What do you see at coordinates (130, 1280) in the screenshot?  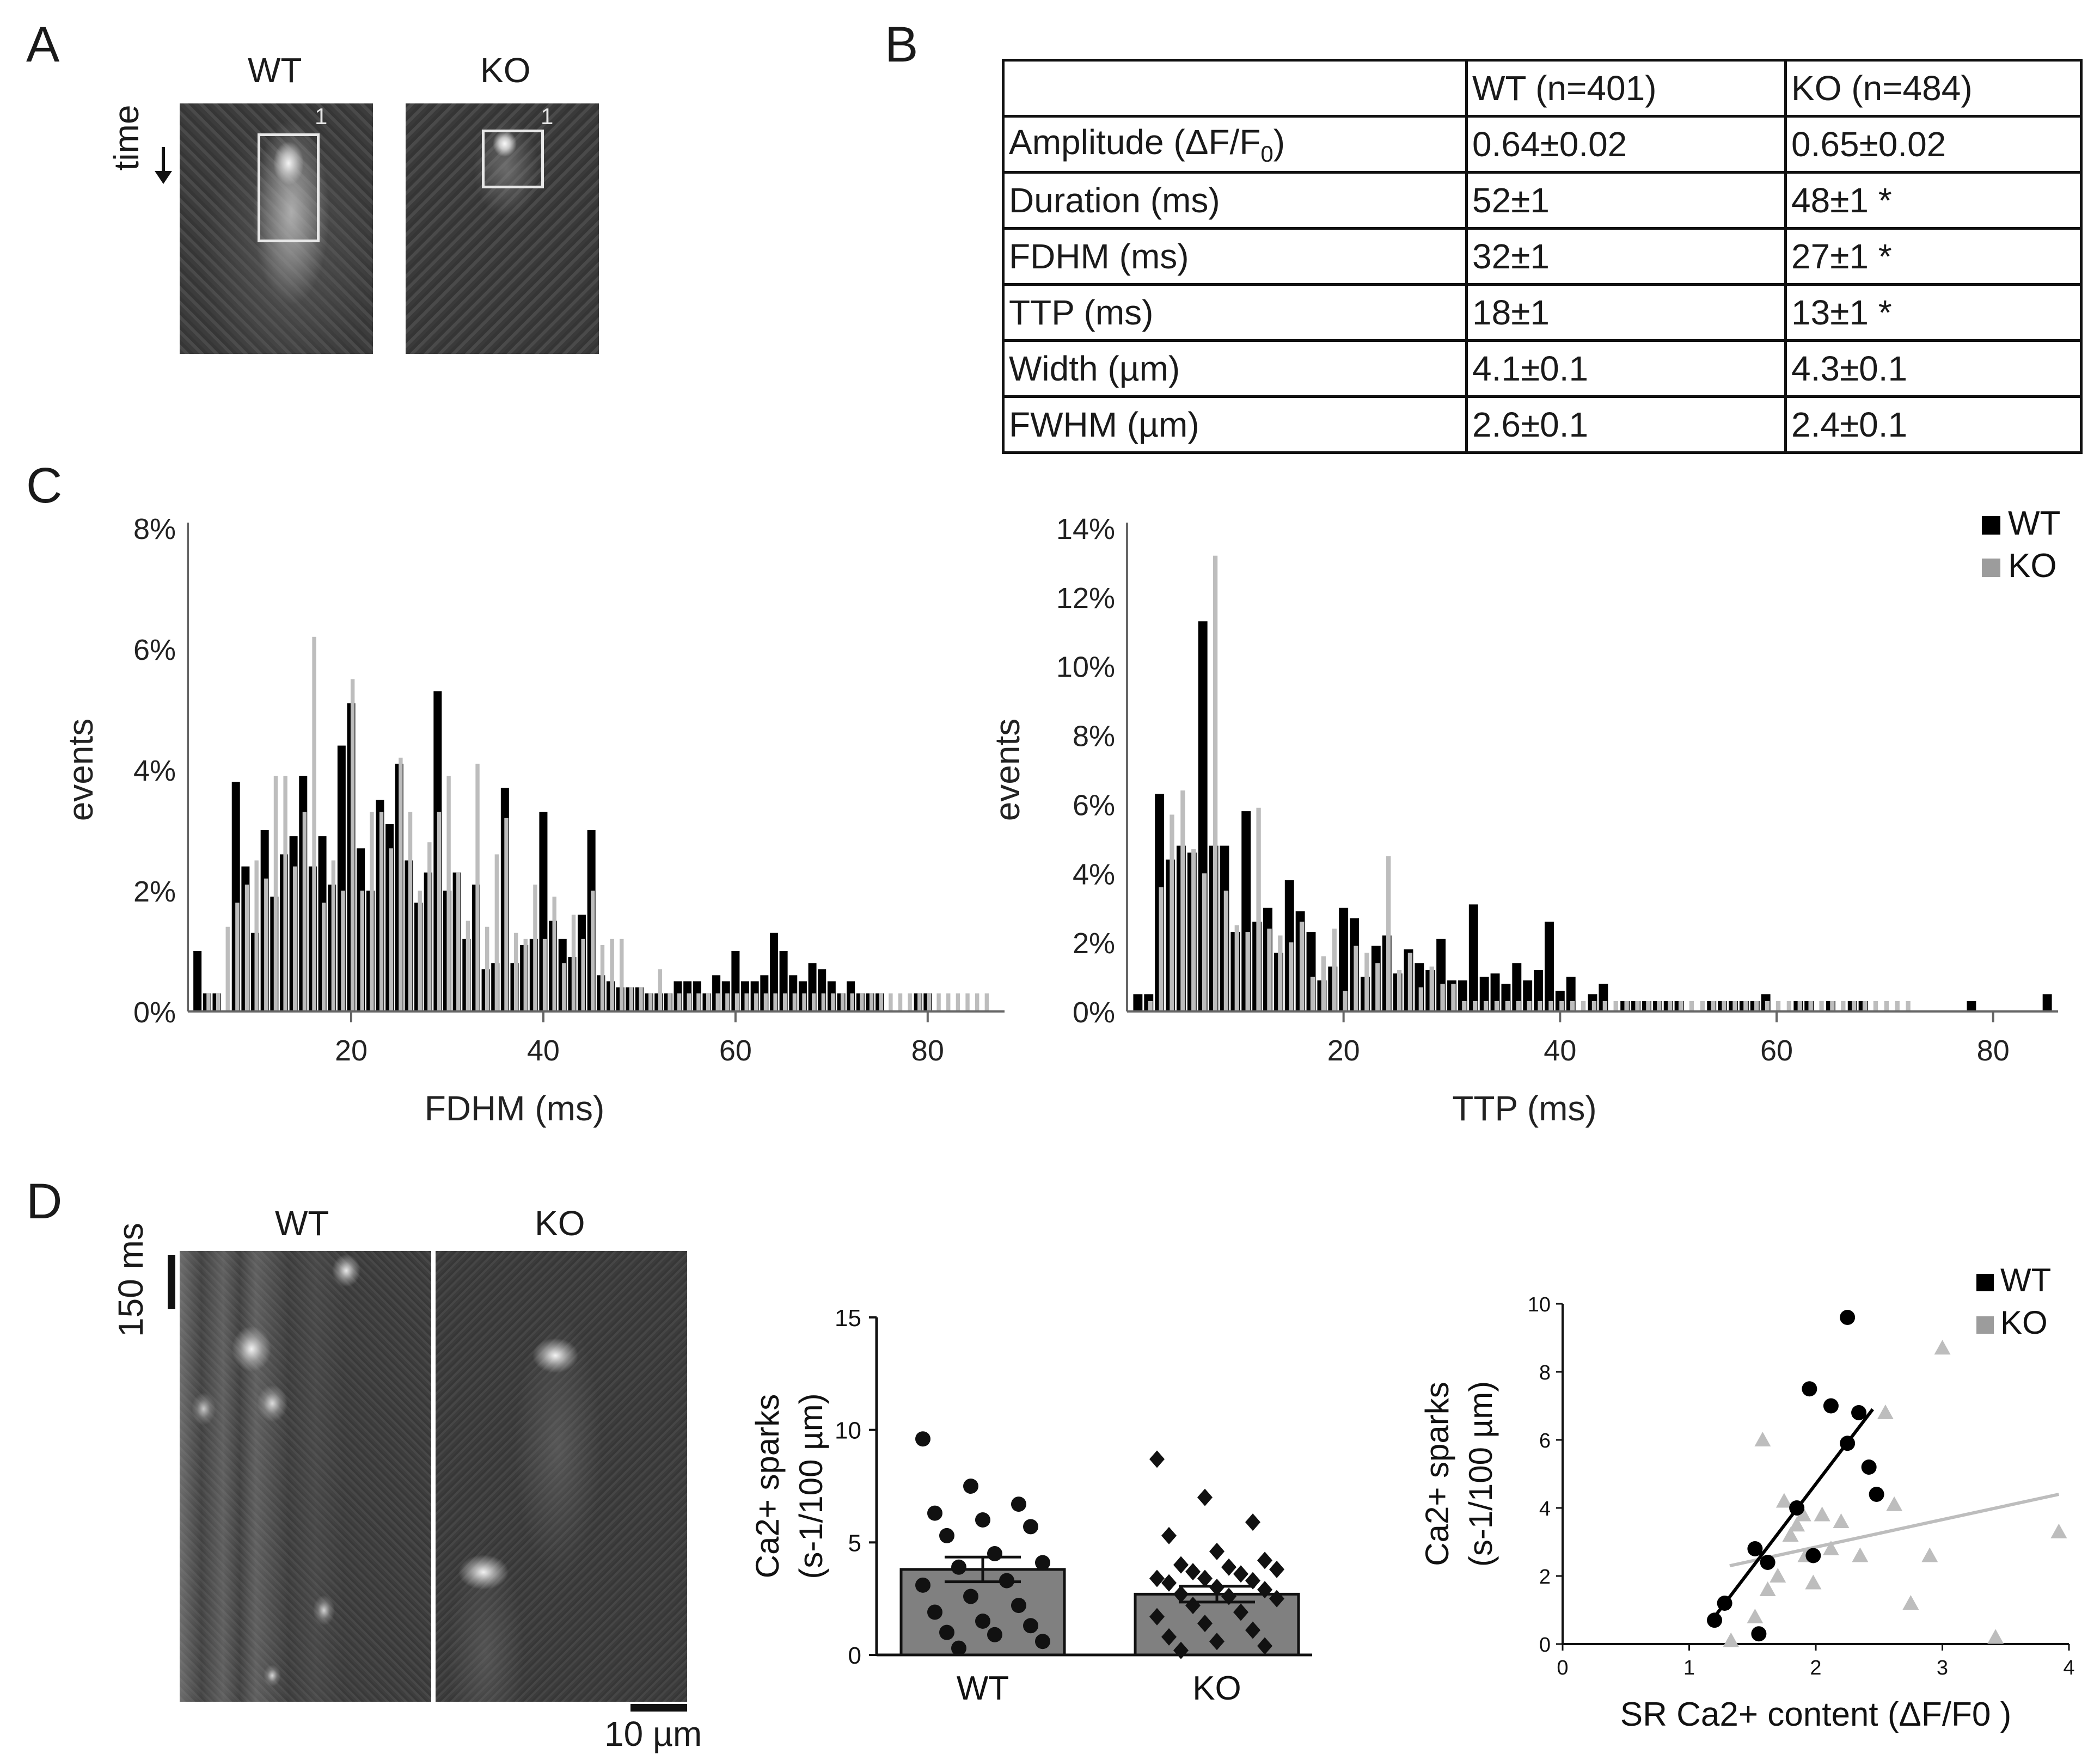 I see `time-scale-label: 150 ms` at bounding box center [130, 1280].